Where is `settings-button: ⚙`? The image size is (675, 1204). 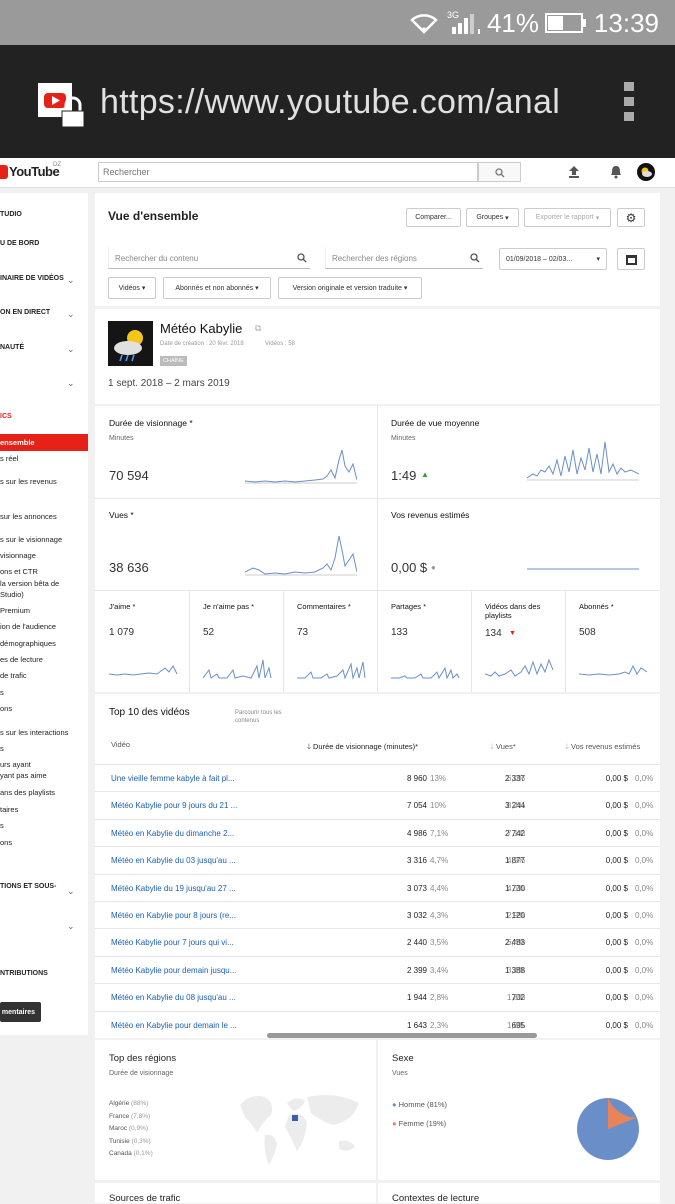
settings-button: ⚙ is located at coordinates (631, 217).